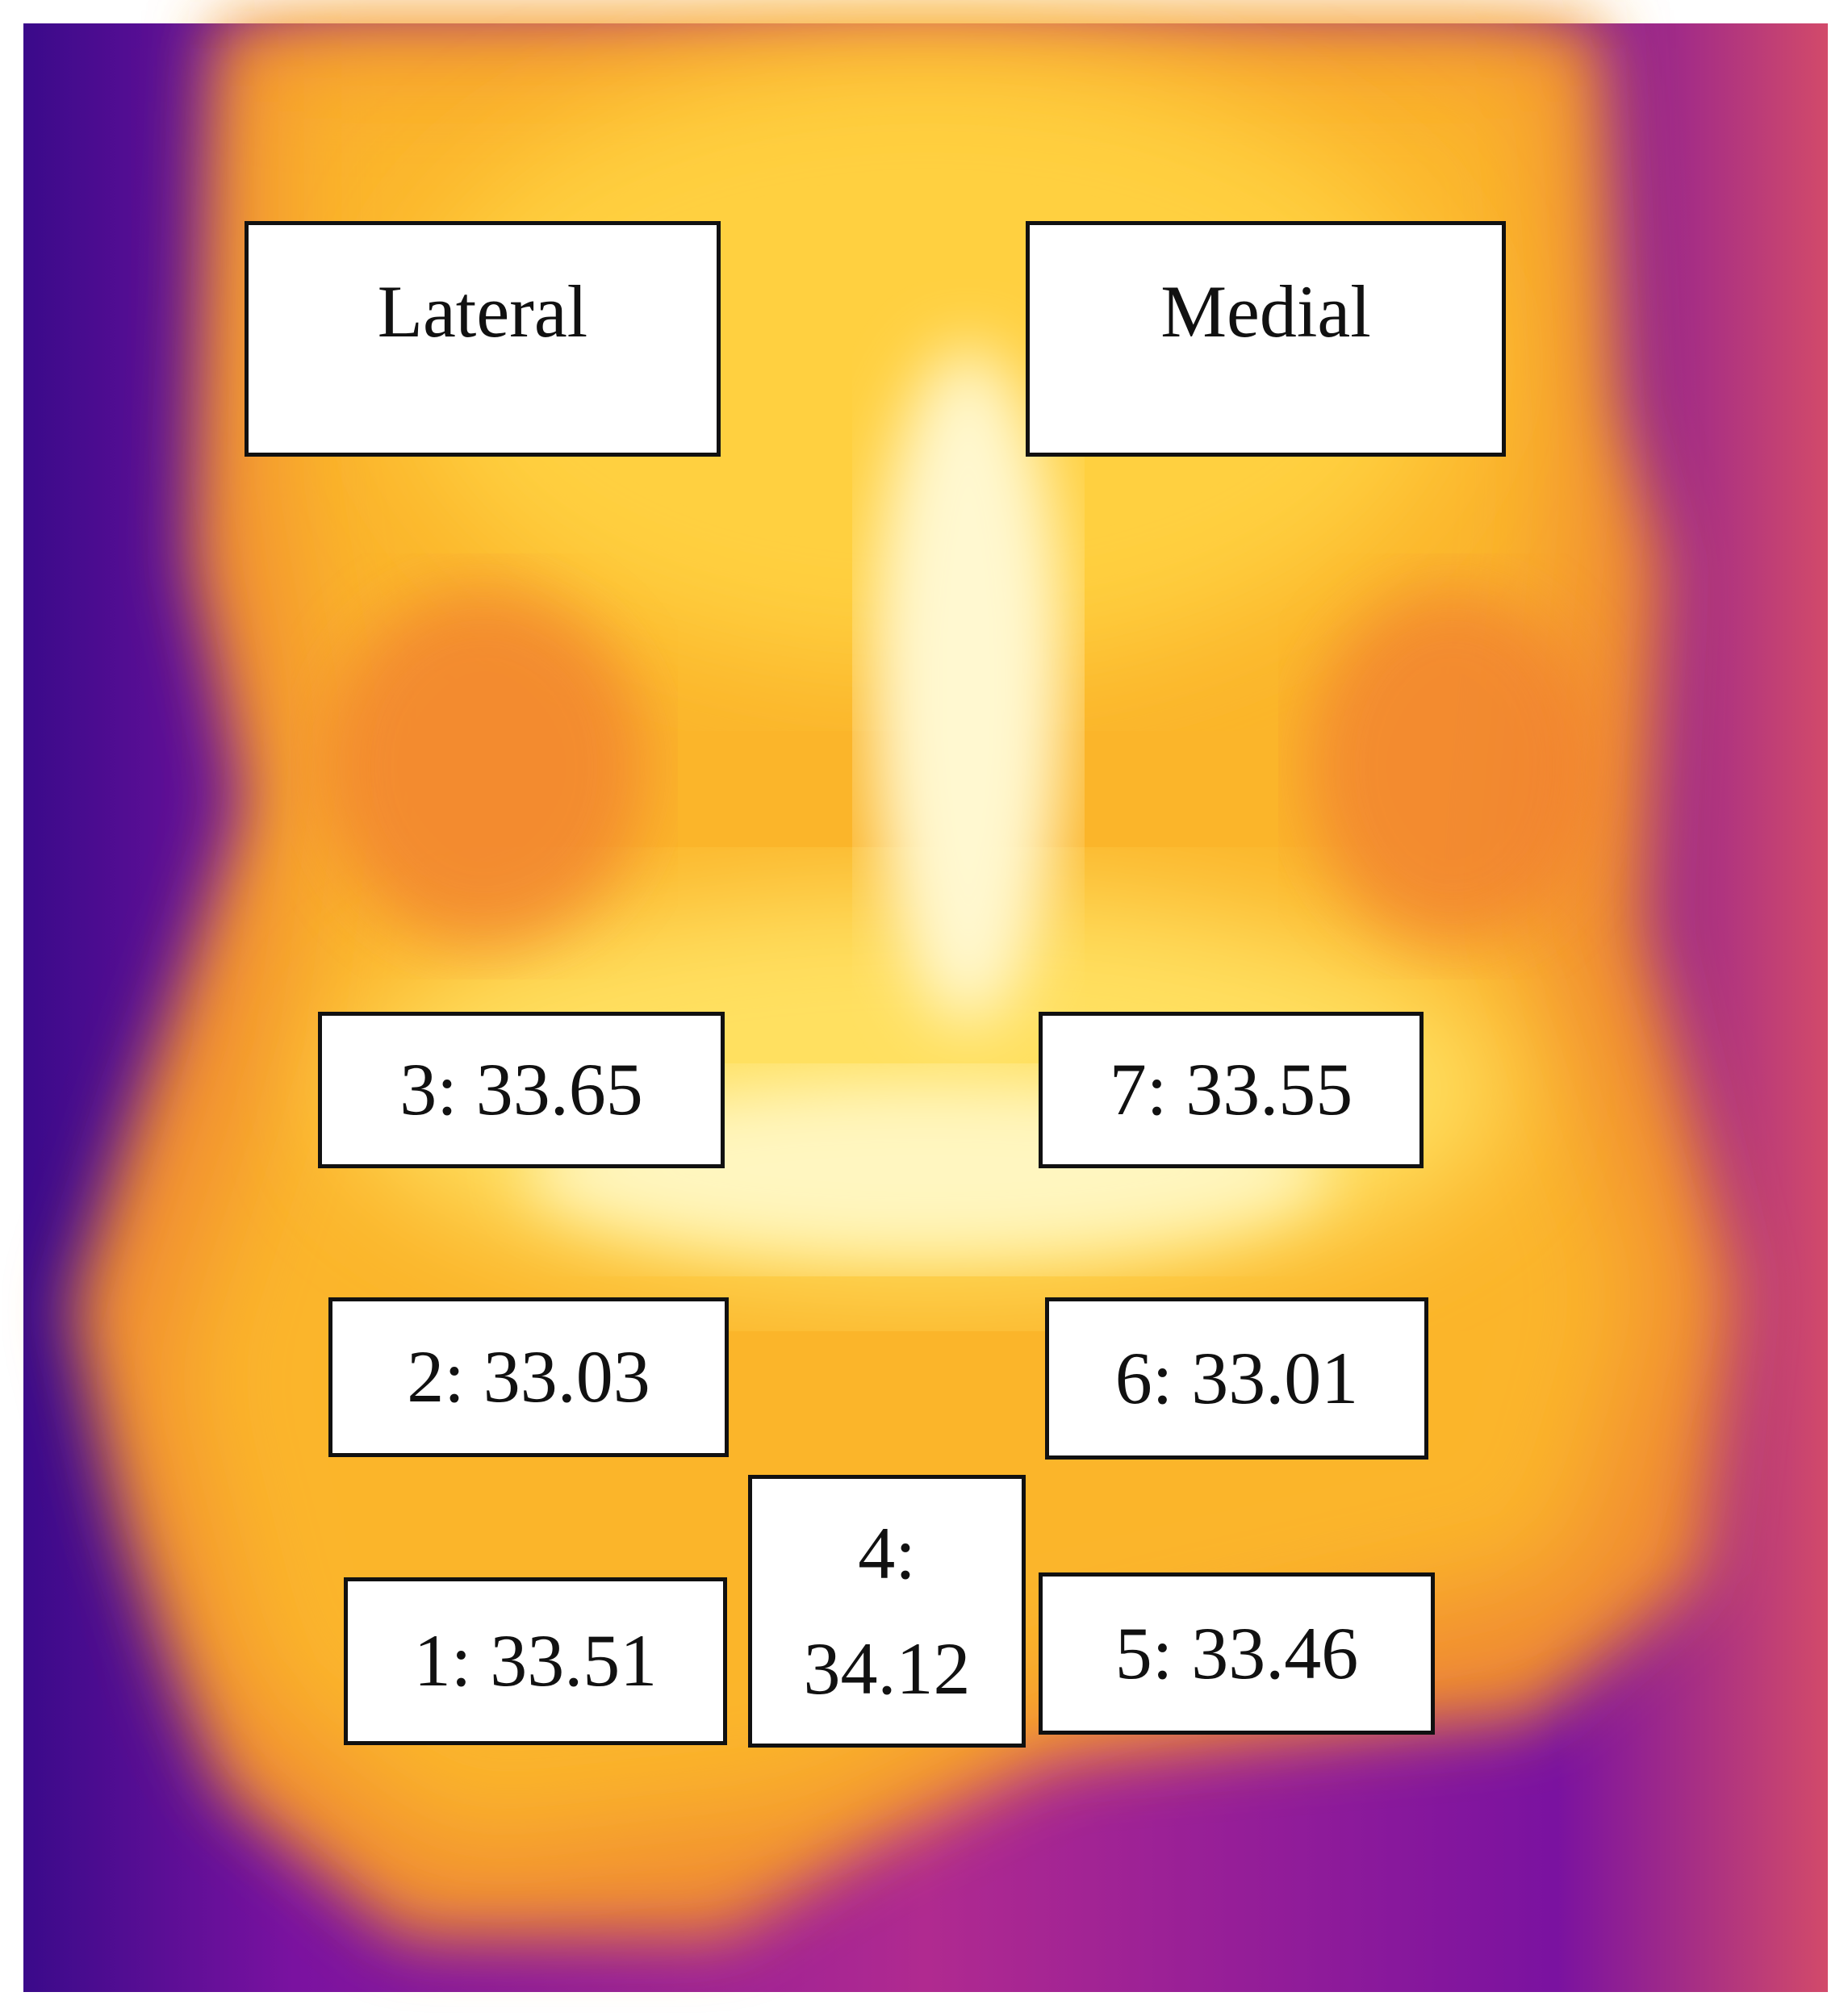  What do you see at coordinates (1236, 1379) in the screenshot?
I see `region-box: 6: 33.01` at bounding box center [1236, 1379].